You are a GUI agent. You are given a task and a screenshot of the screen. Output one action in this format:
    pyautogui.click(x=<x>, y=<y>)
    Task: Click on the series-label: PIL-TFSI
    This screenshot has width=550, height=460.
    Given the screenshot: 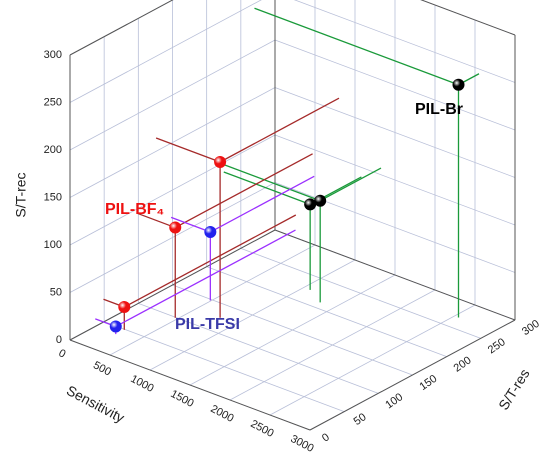 What is the action you would take?
    pyautogui.click(x=207, y=324)
    